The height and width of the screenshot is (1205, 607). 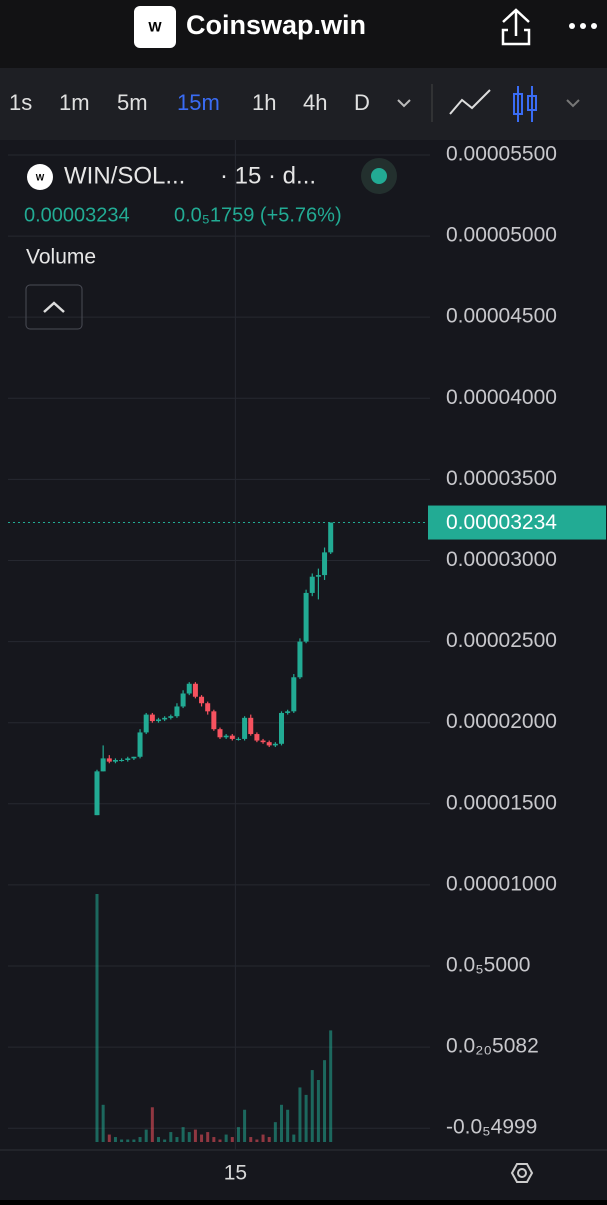 I want to click on interval-button: D, so click(x=362, y=102).